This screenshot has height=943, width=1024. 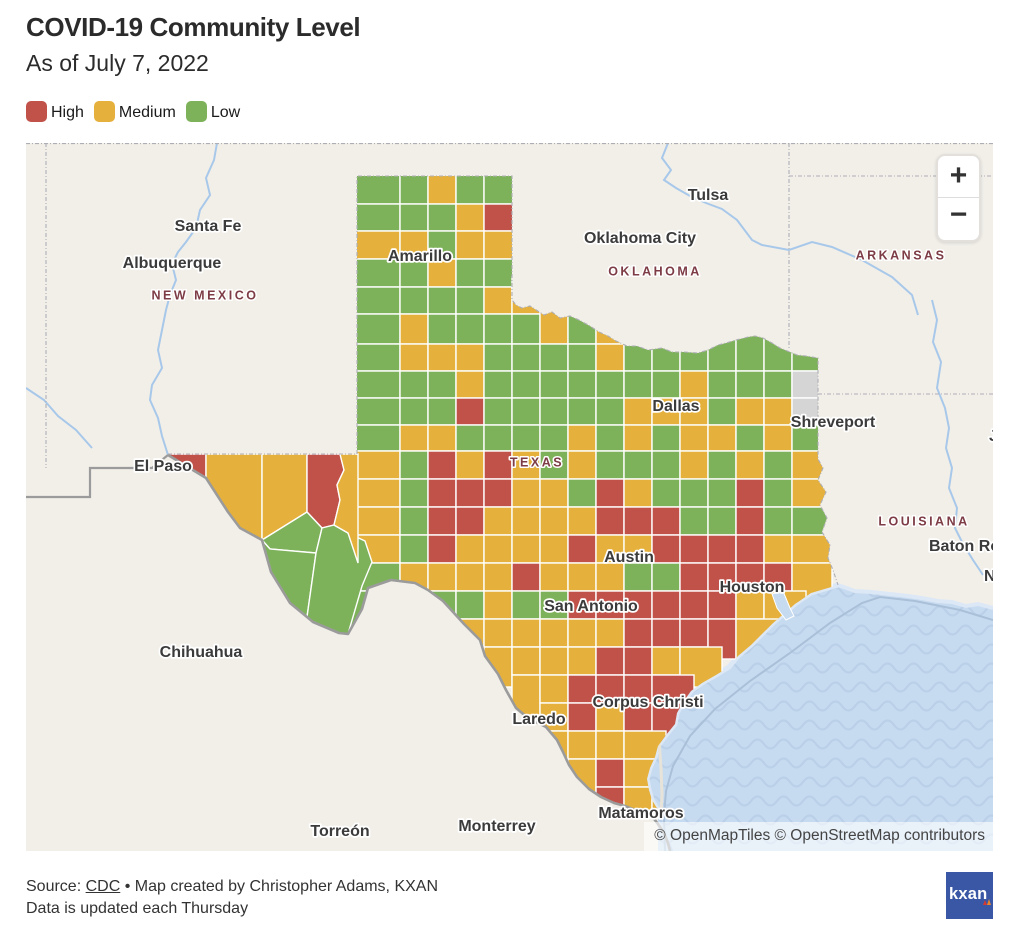 I want to click on svg-text: Torreón, so click(x=339, y=831).